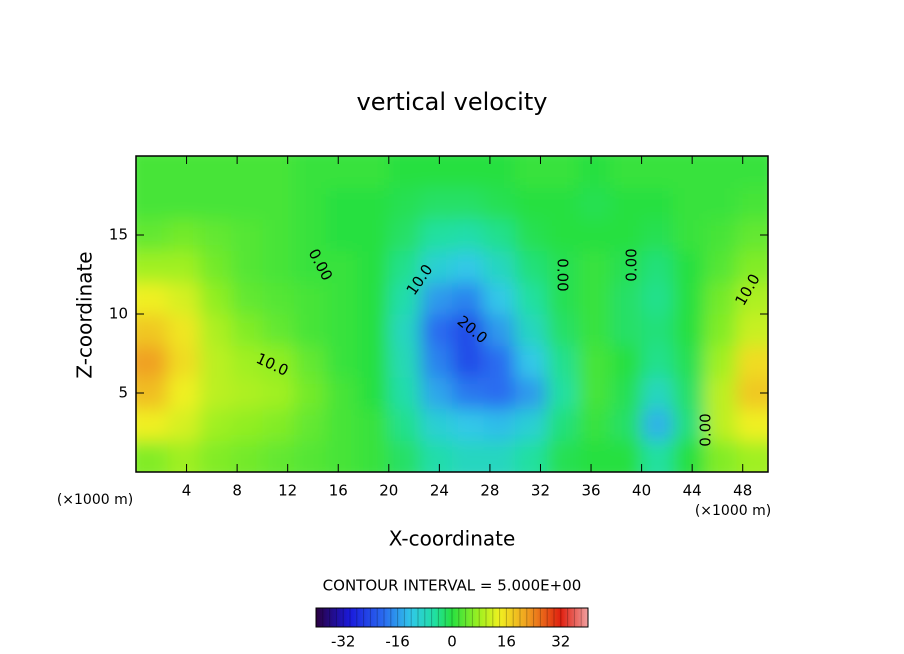 The image size is (904, 654). What do you see at coordinates (742, 491) in the screenshot?
I see `x-tick-label: 48` at bounding box center [742, 491].